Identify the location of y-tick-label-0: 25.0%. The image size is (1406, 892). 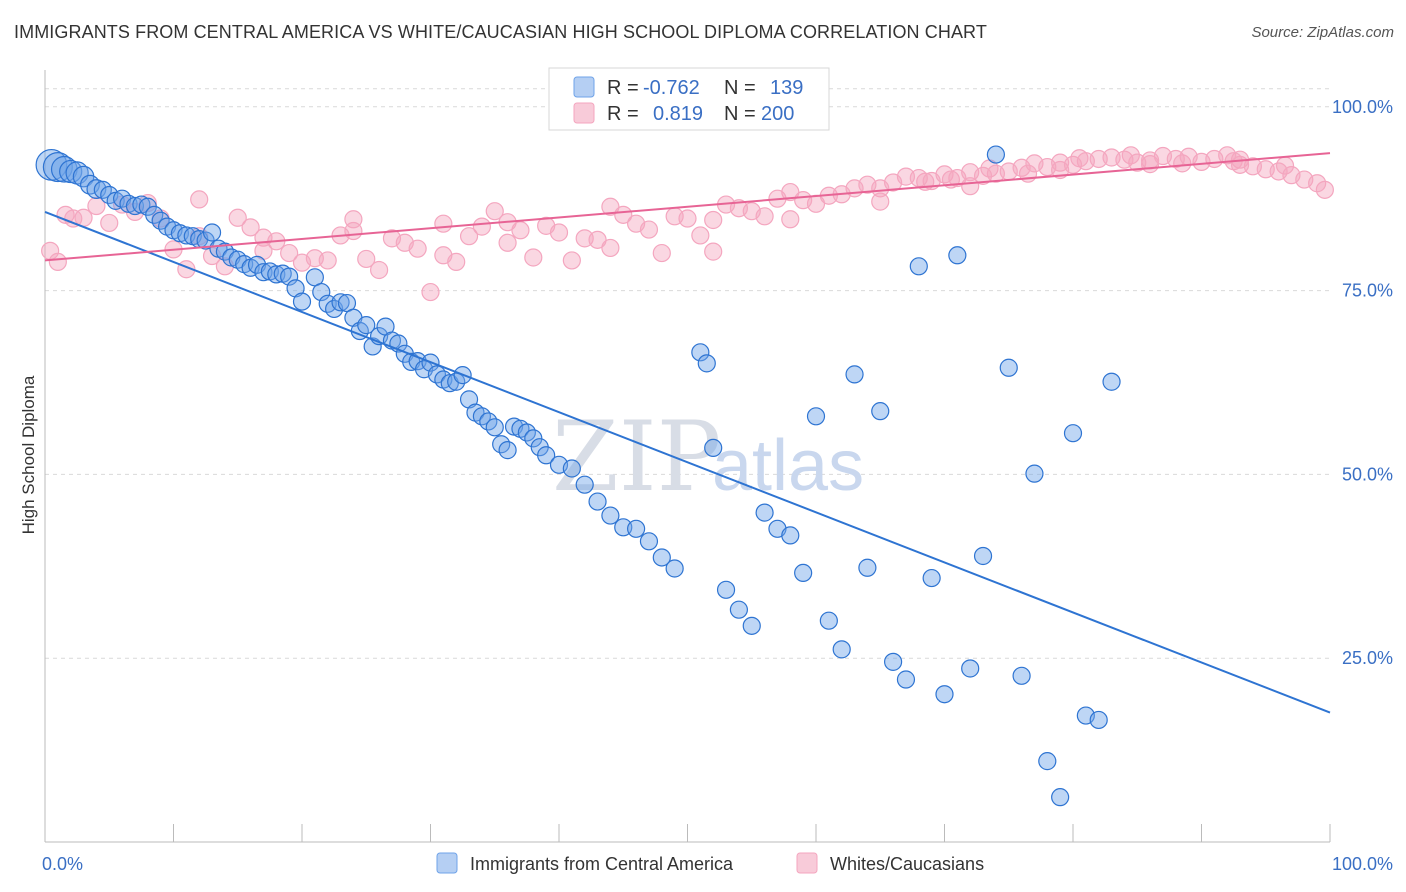
(1367, 658).